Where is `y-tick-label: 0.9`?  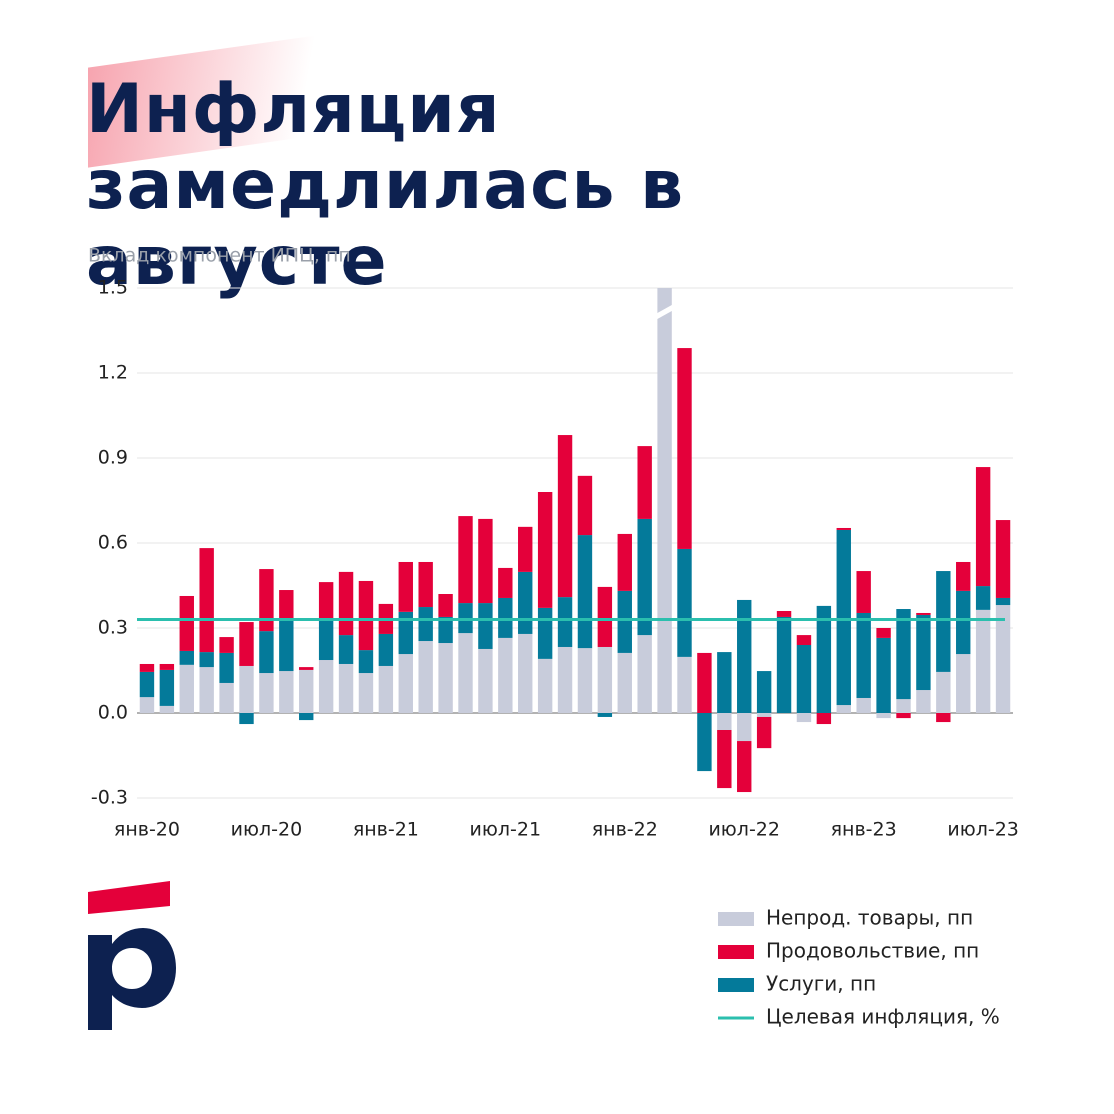 y-tick-label: 0.9 is located at coordinates (113, 458).